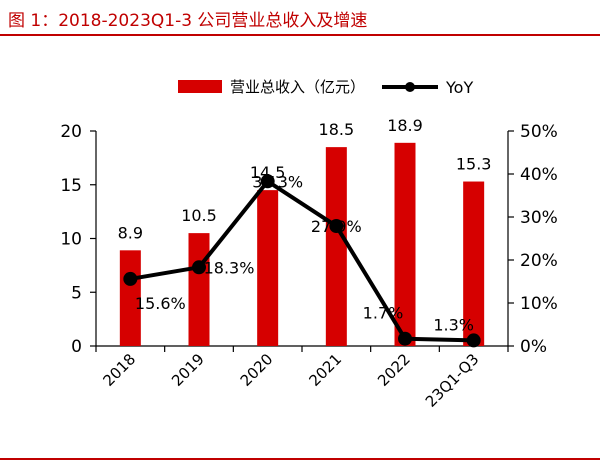 This screenshot has width=600, height=462. I want to click on left-tick-label: 15, so click(71, 186).